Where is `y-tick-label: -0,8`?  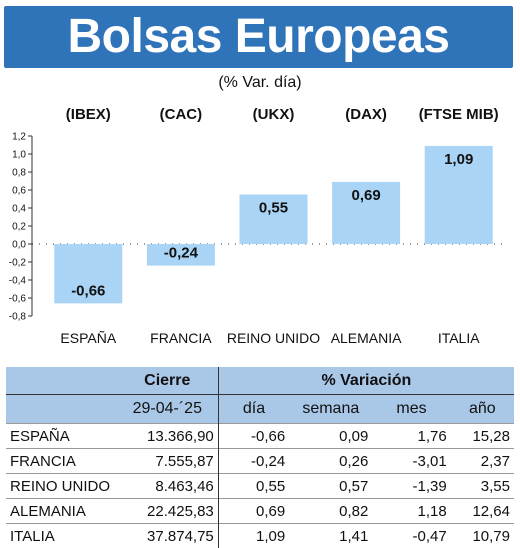 y-tick-label: -0,8 is located at coordinates (18, 317).